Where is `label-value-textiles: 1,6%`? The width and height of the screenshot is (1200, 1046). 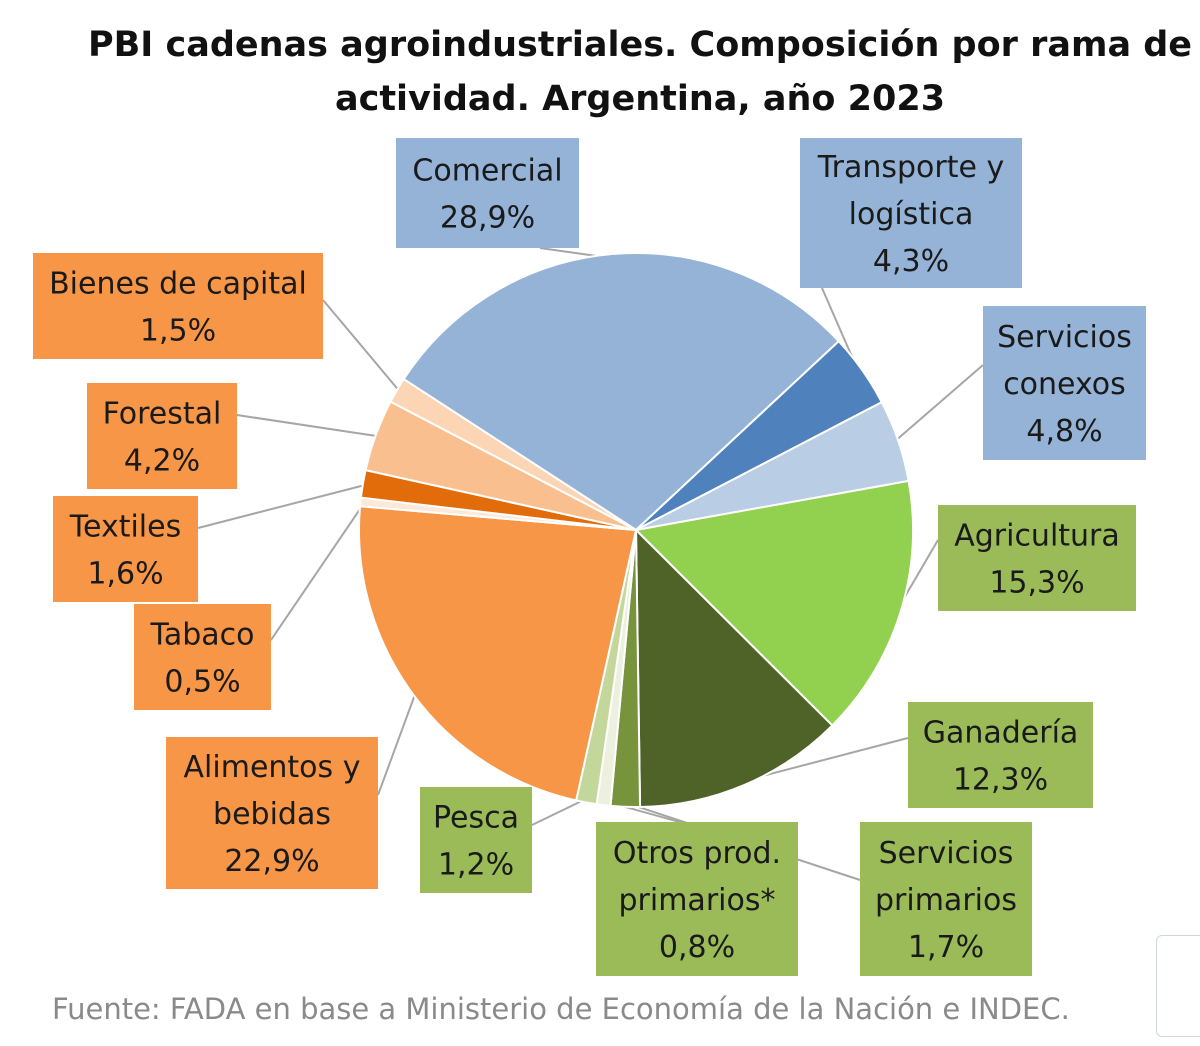 label-value-textiles: 1,6% is located at coordinates (125, 574).